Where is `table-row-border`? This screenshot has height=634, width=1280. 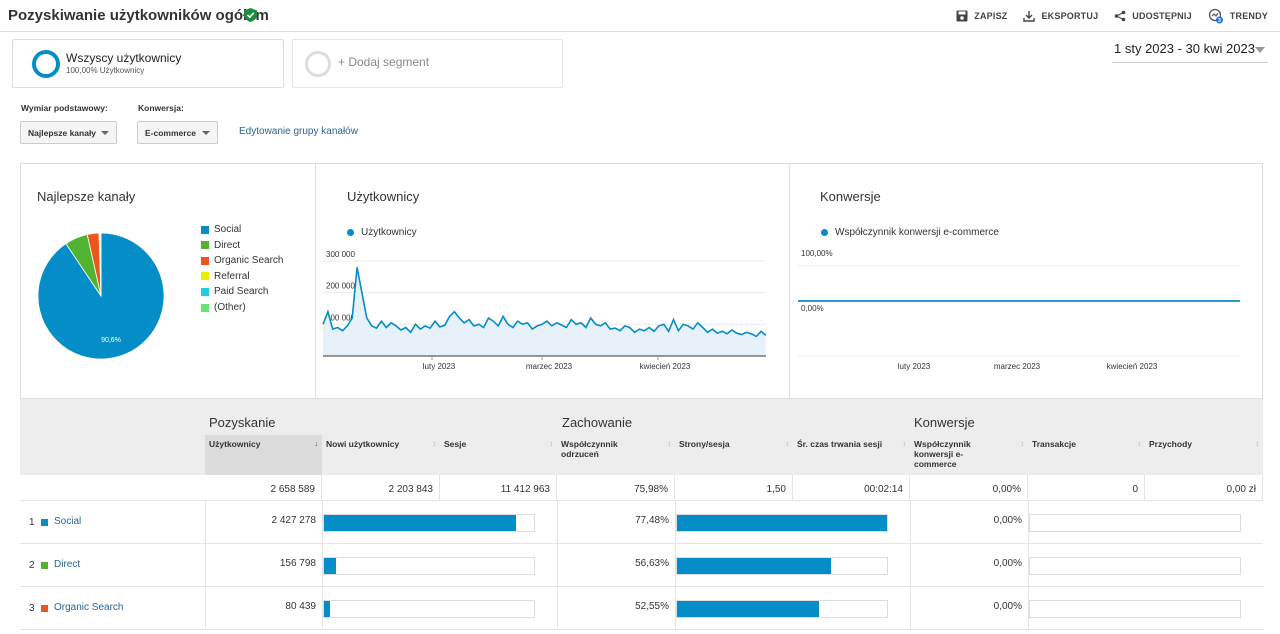
table-row-border is located at coordinates (641, 629).